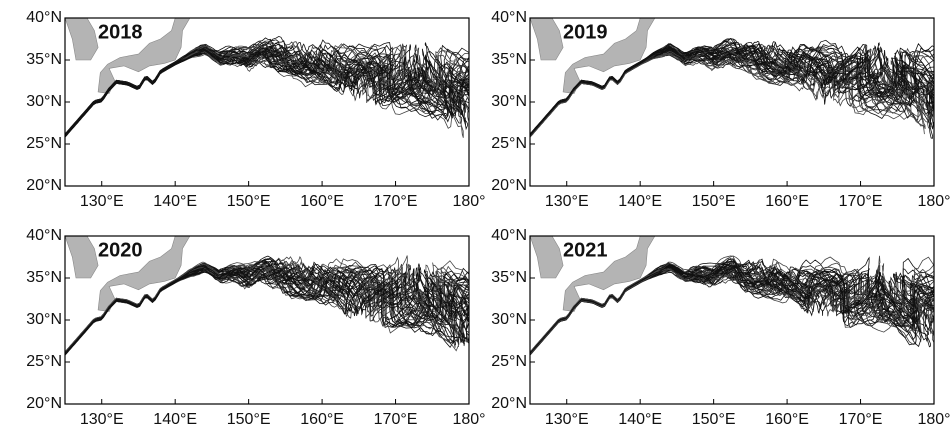 This screenshot has width=952, height=435. Describe the element at coordinates (120, 250) in the screenshot. I see `panel-title: 2020` at that location.